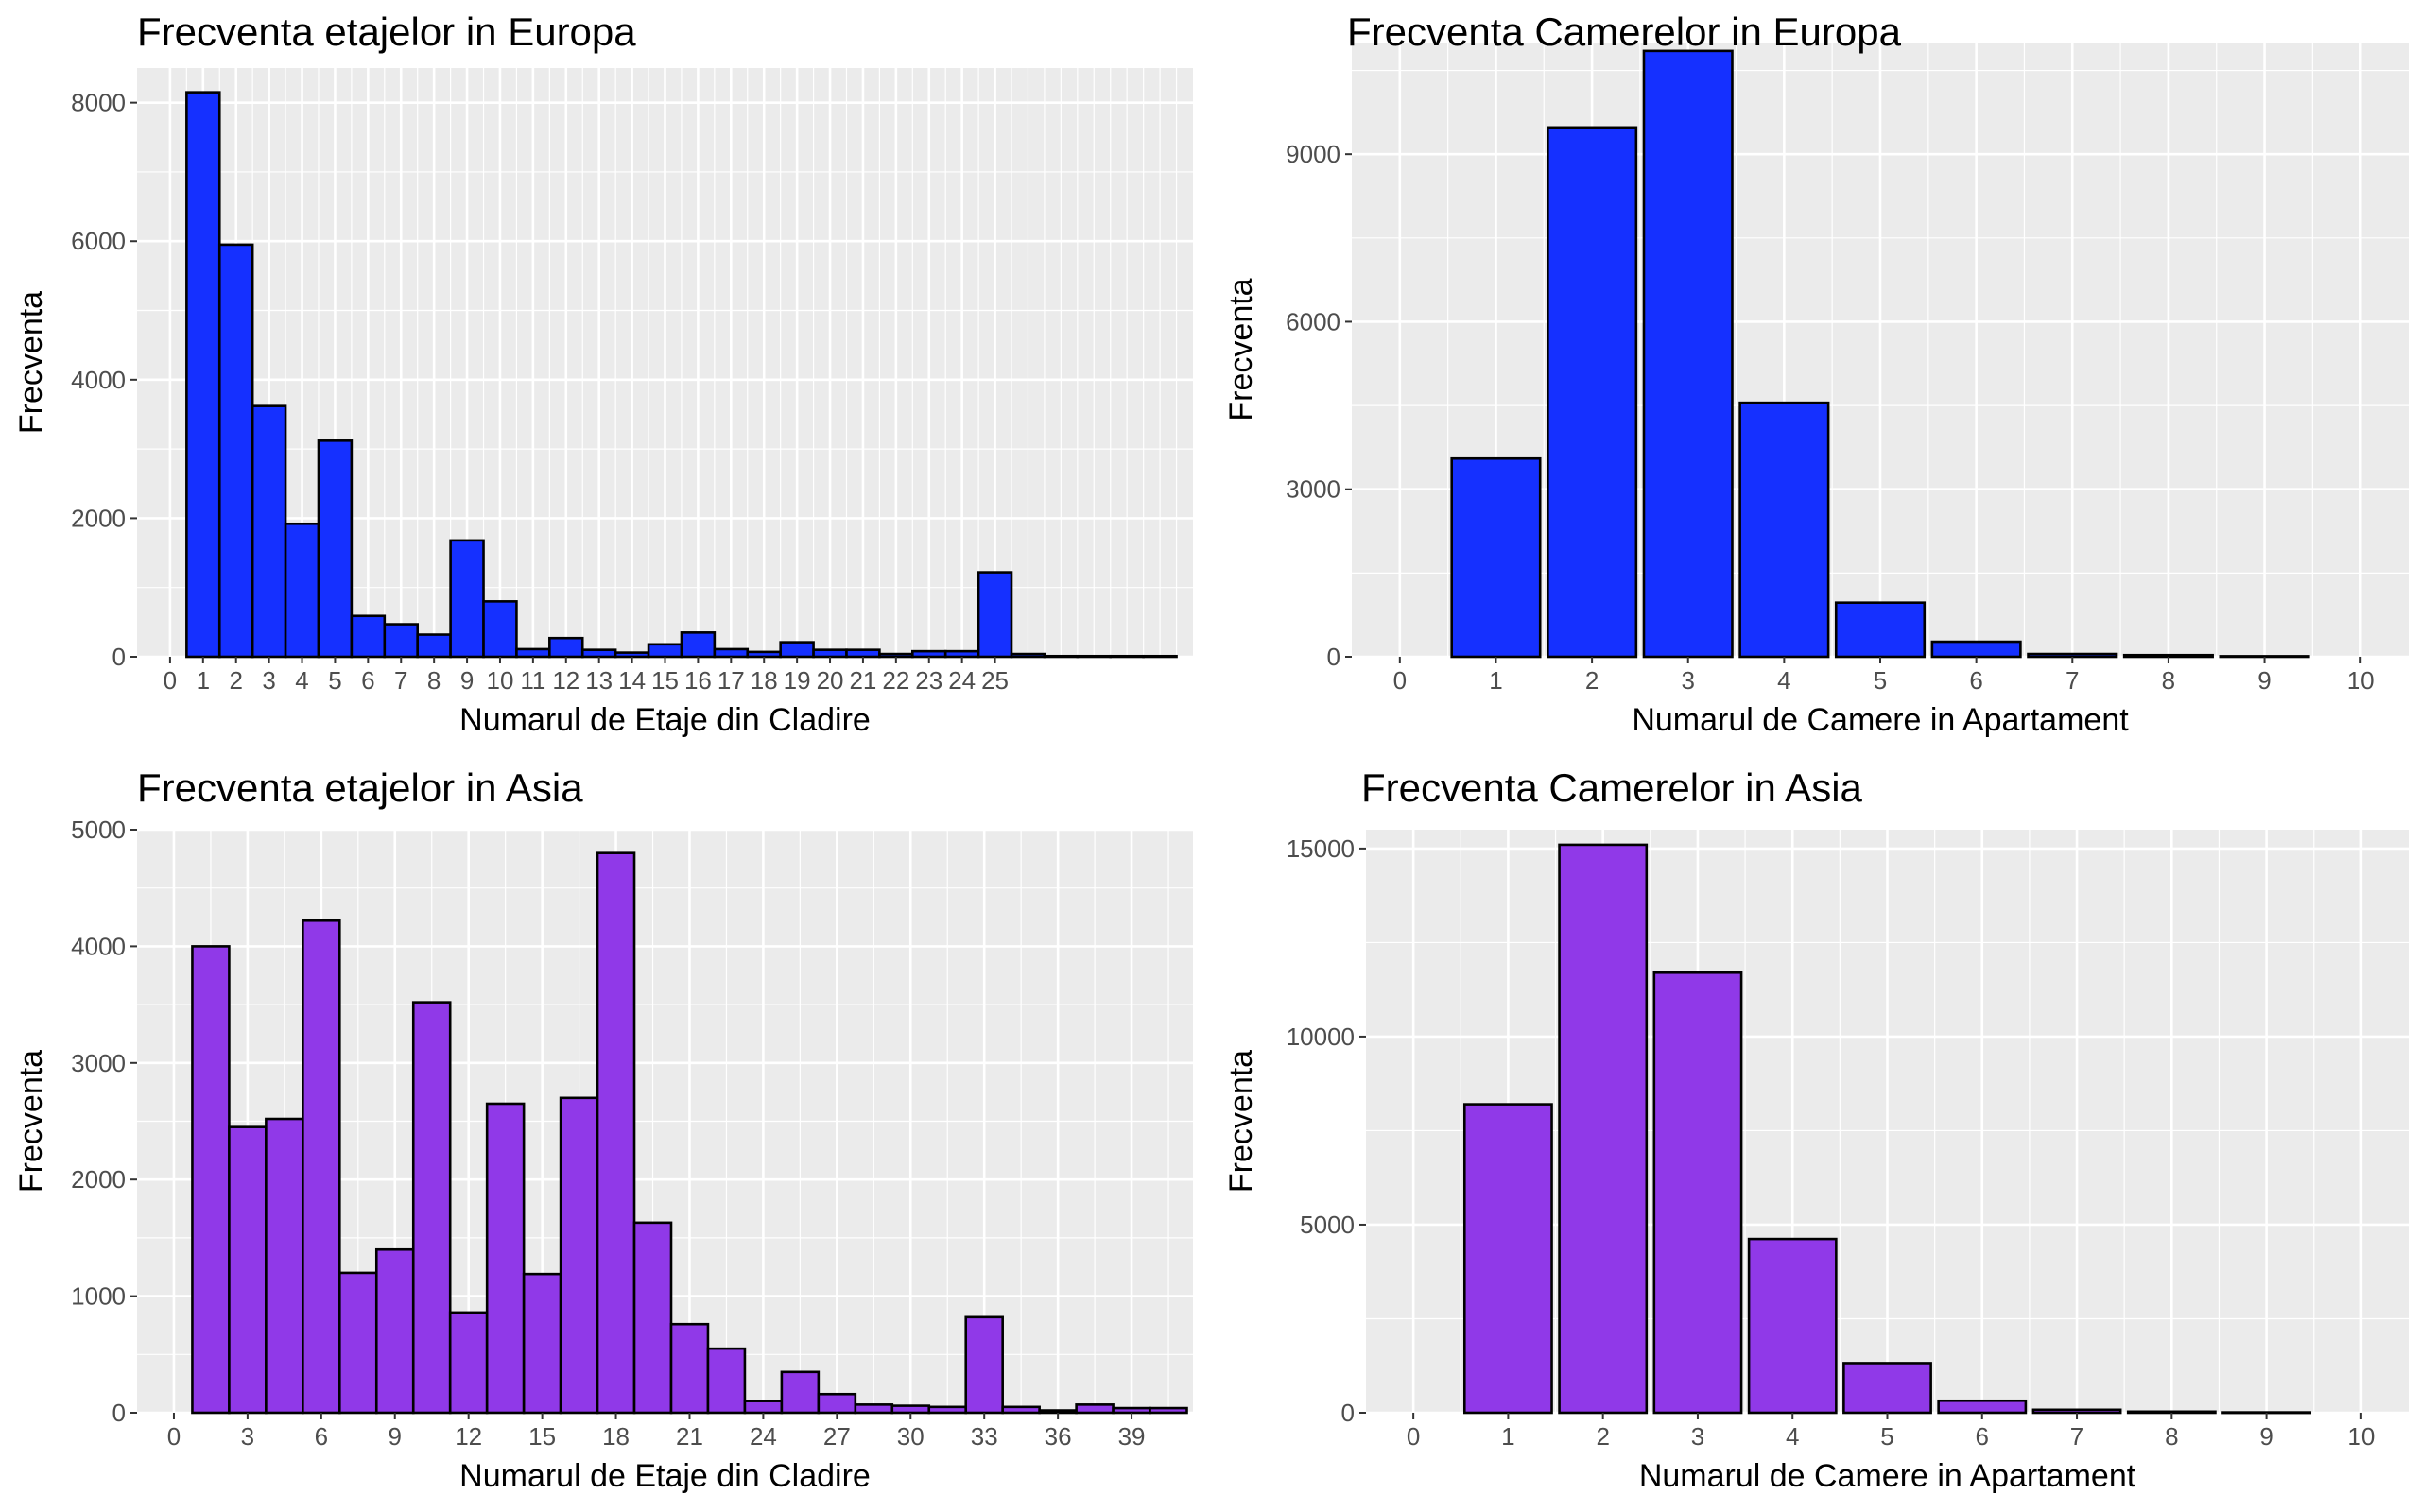  Describe the element at coordinates (731, 680) in the screenshot. I see `x-tick-label: 17` at that location.